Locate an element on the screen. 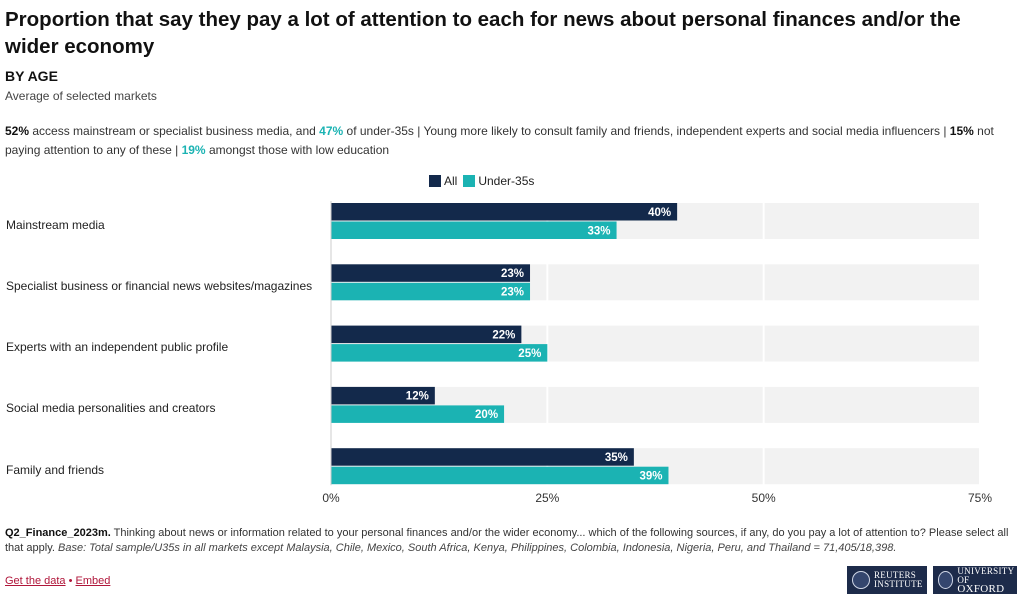  reuters-logo-line2: INSTITUTE is located at coordinates (898, 584).